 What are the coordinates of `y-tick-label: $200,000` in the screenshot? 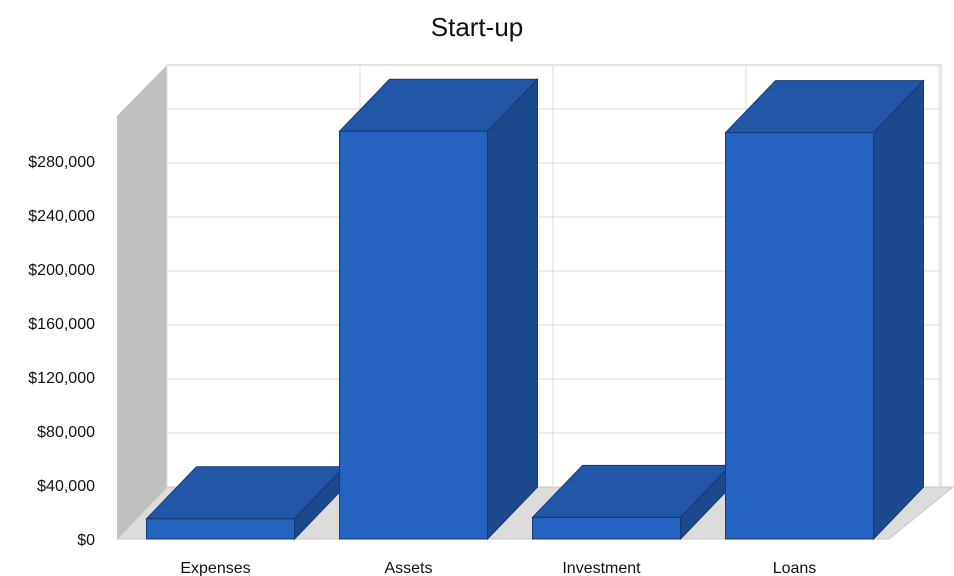 It's located at (61, 270).